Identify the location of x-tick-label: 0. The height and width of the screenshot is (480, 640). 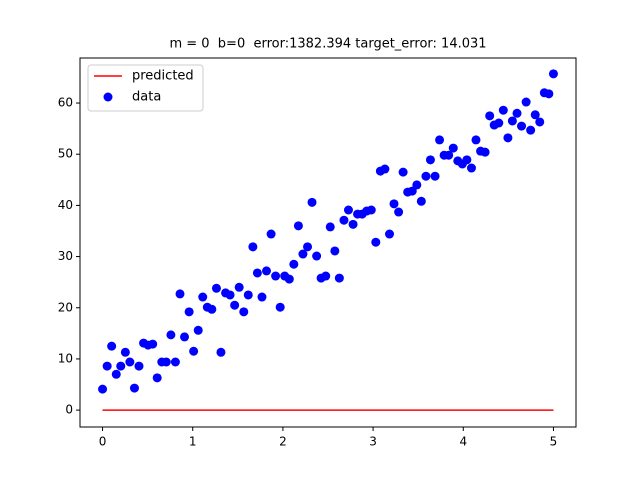
(103, 442).